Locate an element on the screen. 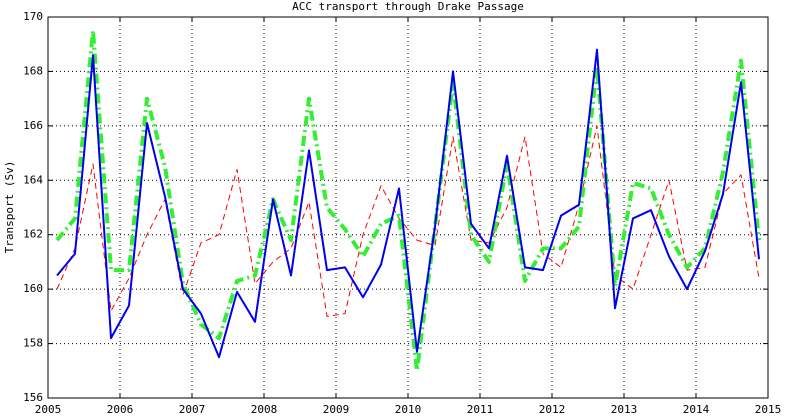 This screenshot has width=786, height=418. x-tick-label: 2013 is located at coordinates (624, 409).